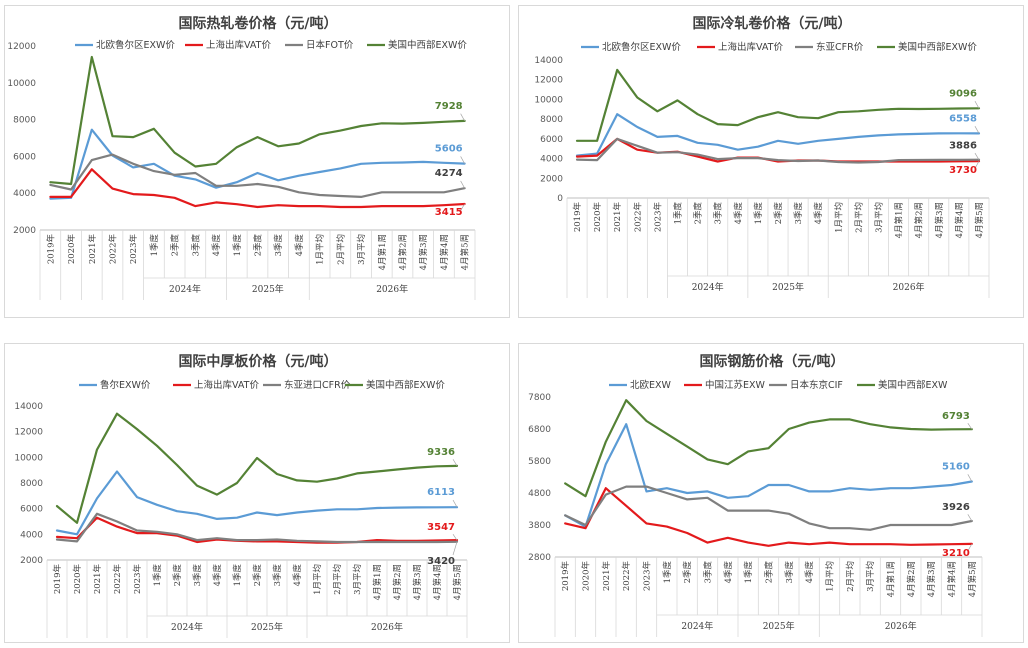 This screenshot has width=1028, height=648. What do you see at coordinates (441, 527) in the screenshot?
I see `end-data-label: 3547` at bounding box center [441, 527].